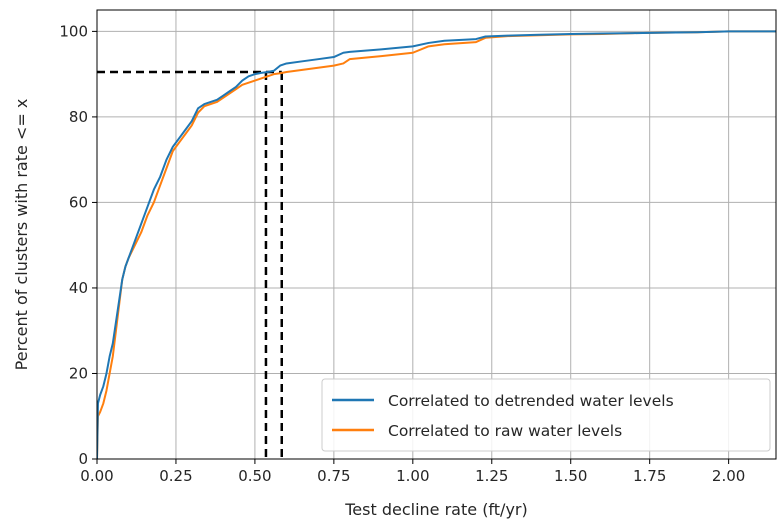 The image size is (777, 525). I want to click on x-axis-ticks: 0.00 0.25 0.50 0.75 1.00 1.25 1.50 1.75 2.00, so click(412, 472).